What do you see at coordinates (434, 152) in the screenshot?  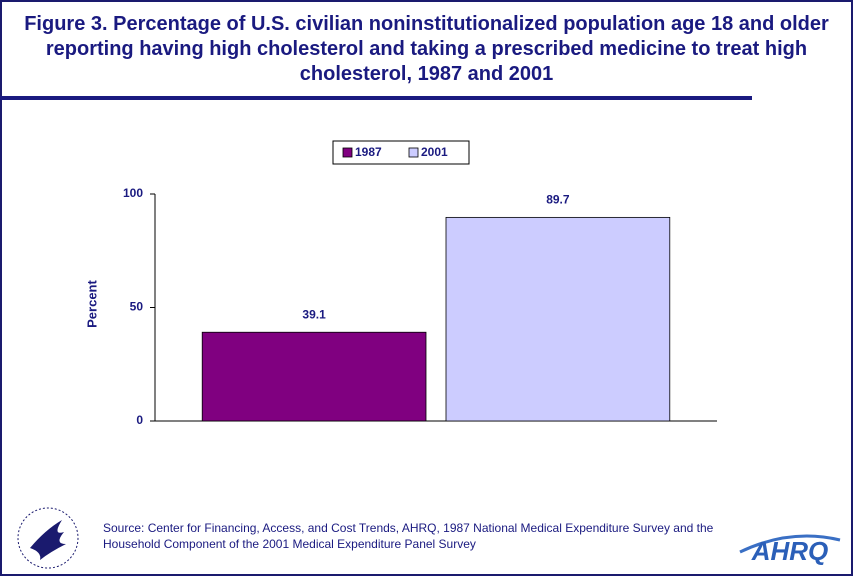 I see `legend-label: 2001` at bounding box center [434, 152].